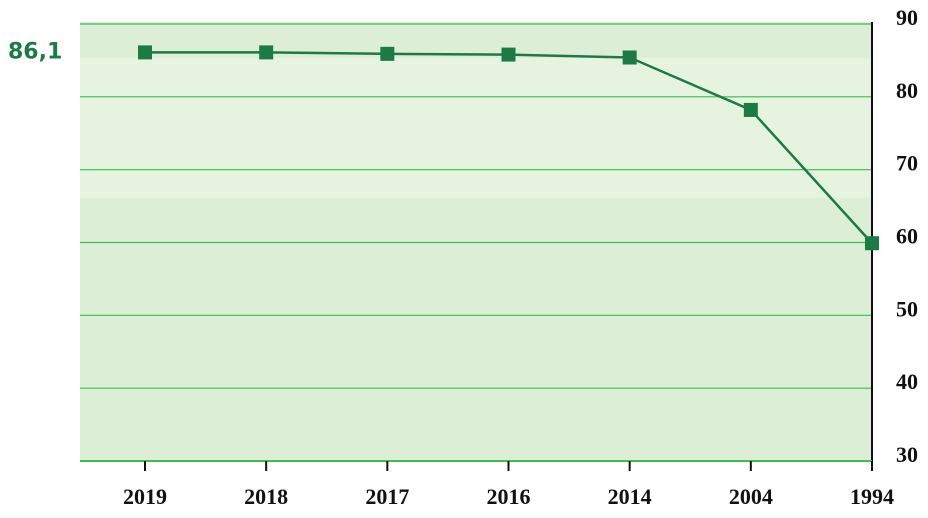 The height and width of the screenshot is (518, 928). What do you see at coordinates (907, 381) in the screenshot?
I see `y-tick-label: 40` at bounding box center [907, 381].